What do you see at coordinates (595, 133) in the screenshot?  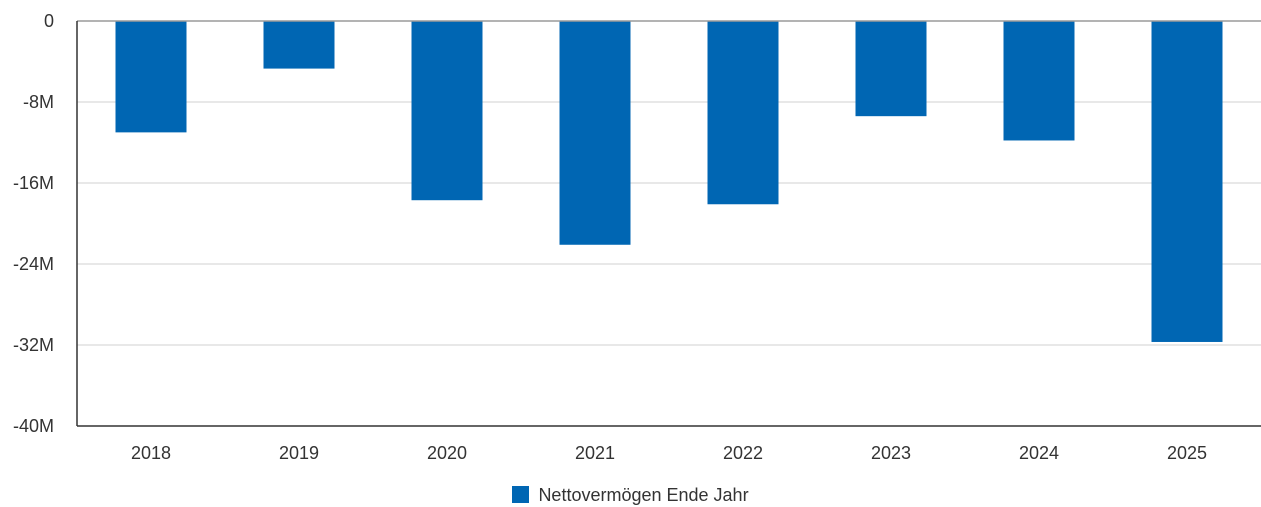 I see `bar-2021` at bounding box center [595, 133].